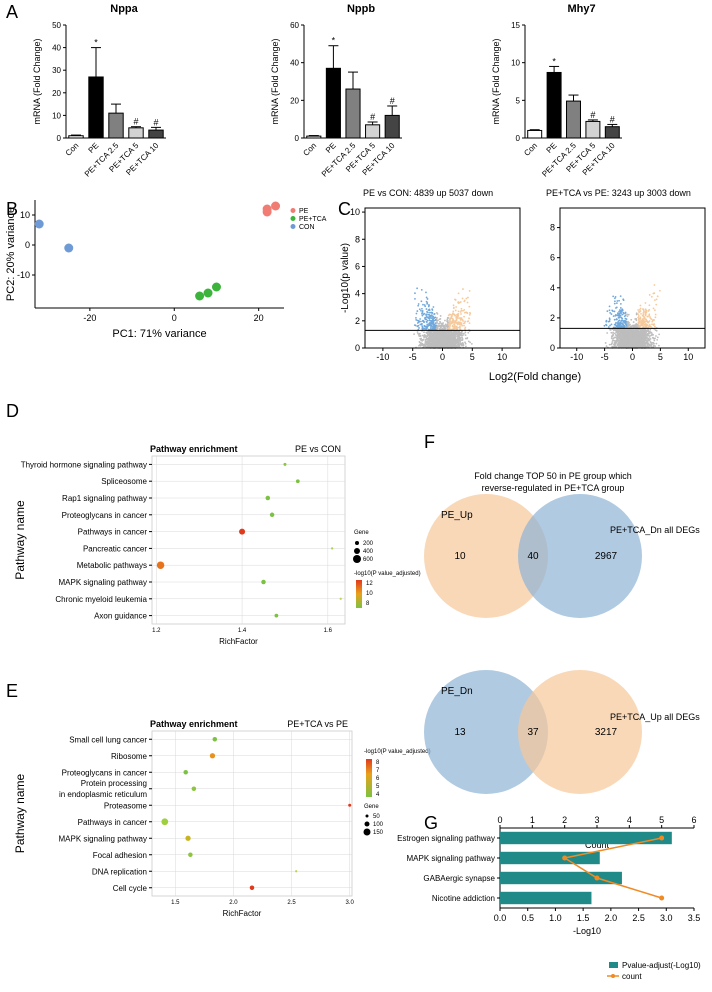 The image size is (712, 992). I want to click on y-tick-label: 10, so click(56, 115).